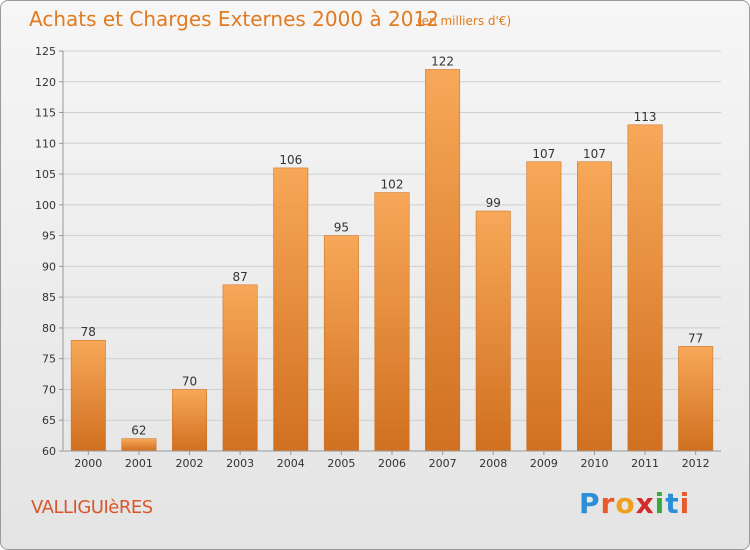 The image size is (750, 550). Describe the element at coordinates (290, 160) in the screenshot. I see `bar-value-label: 106` at that location.